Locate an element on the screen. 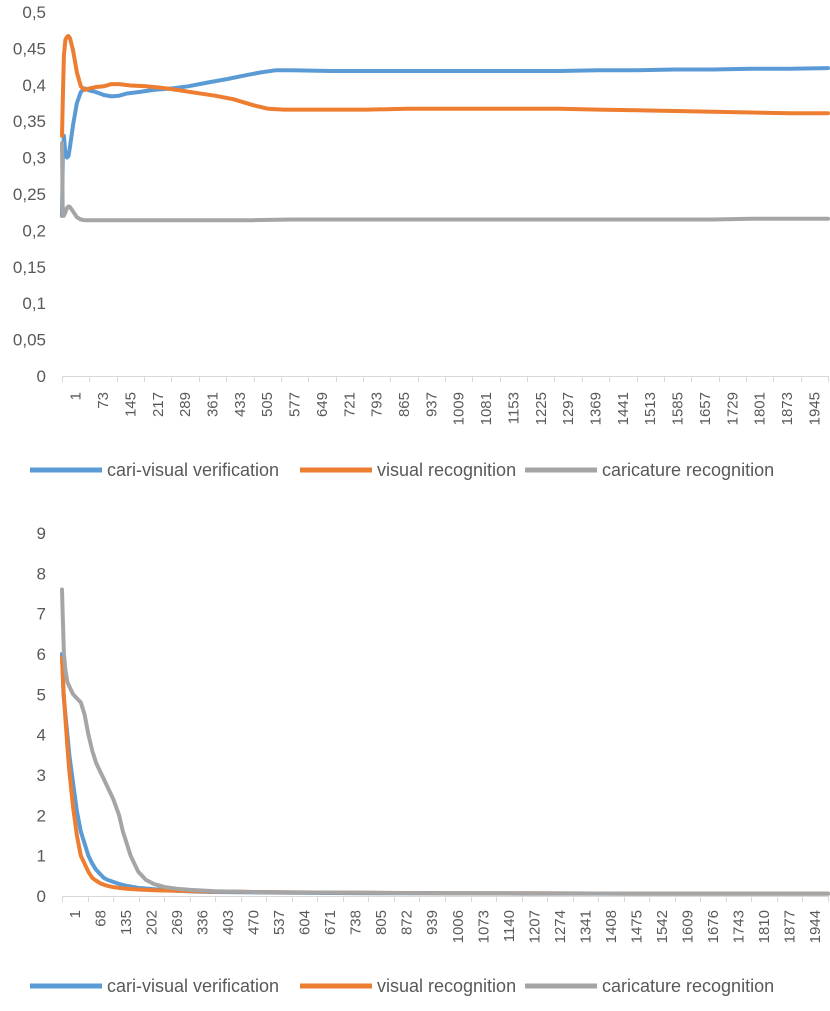 This screenshot has height=1011, width=830. chart-1-y-tick-label: 0,45 is located at coordinates (29, 48).